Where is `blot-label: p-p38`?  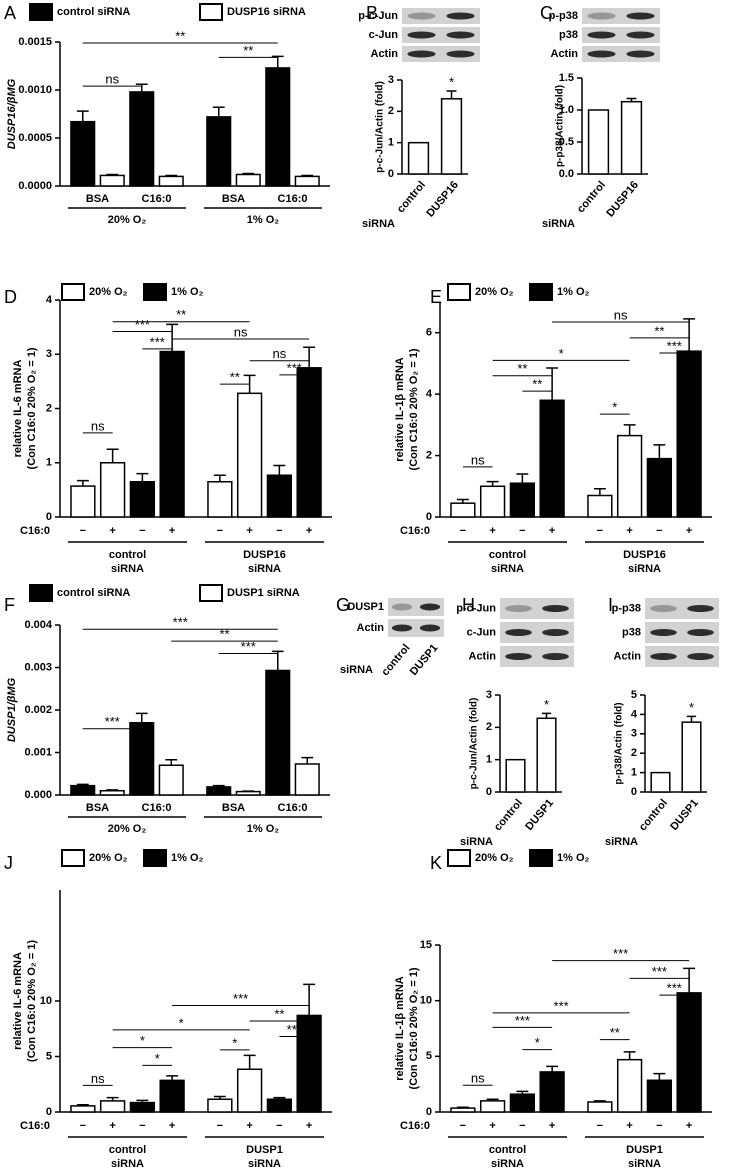 blot-label: p-p38 is located at coordinates (563, 16).